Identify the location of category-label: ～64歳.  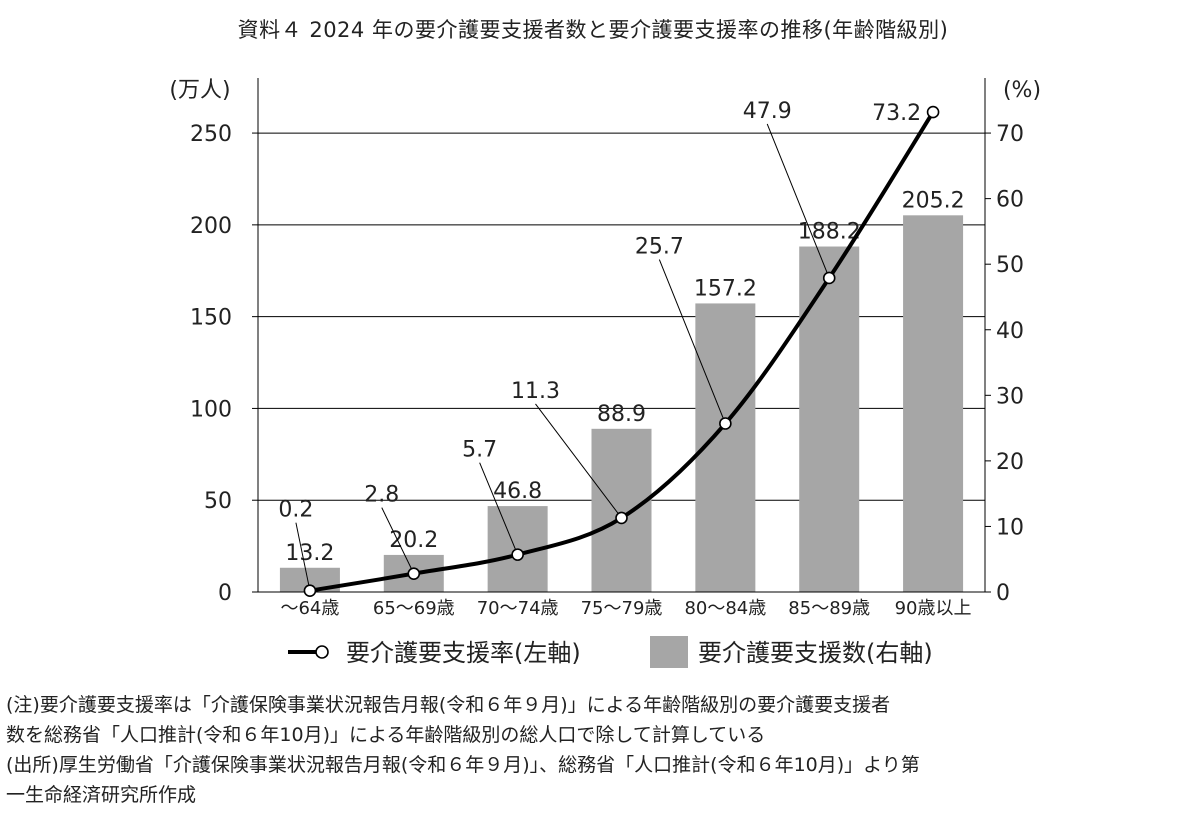
(309, 608).